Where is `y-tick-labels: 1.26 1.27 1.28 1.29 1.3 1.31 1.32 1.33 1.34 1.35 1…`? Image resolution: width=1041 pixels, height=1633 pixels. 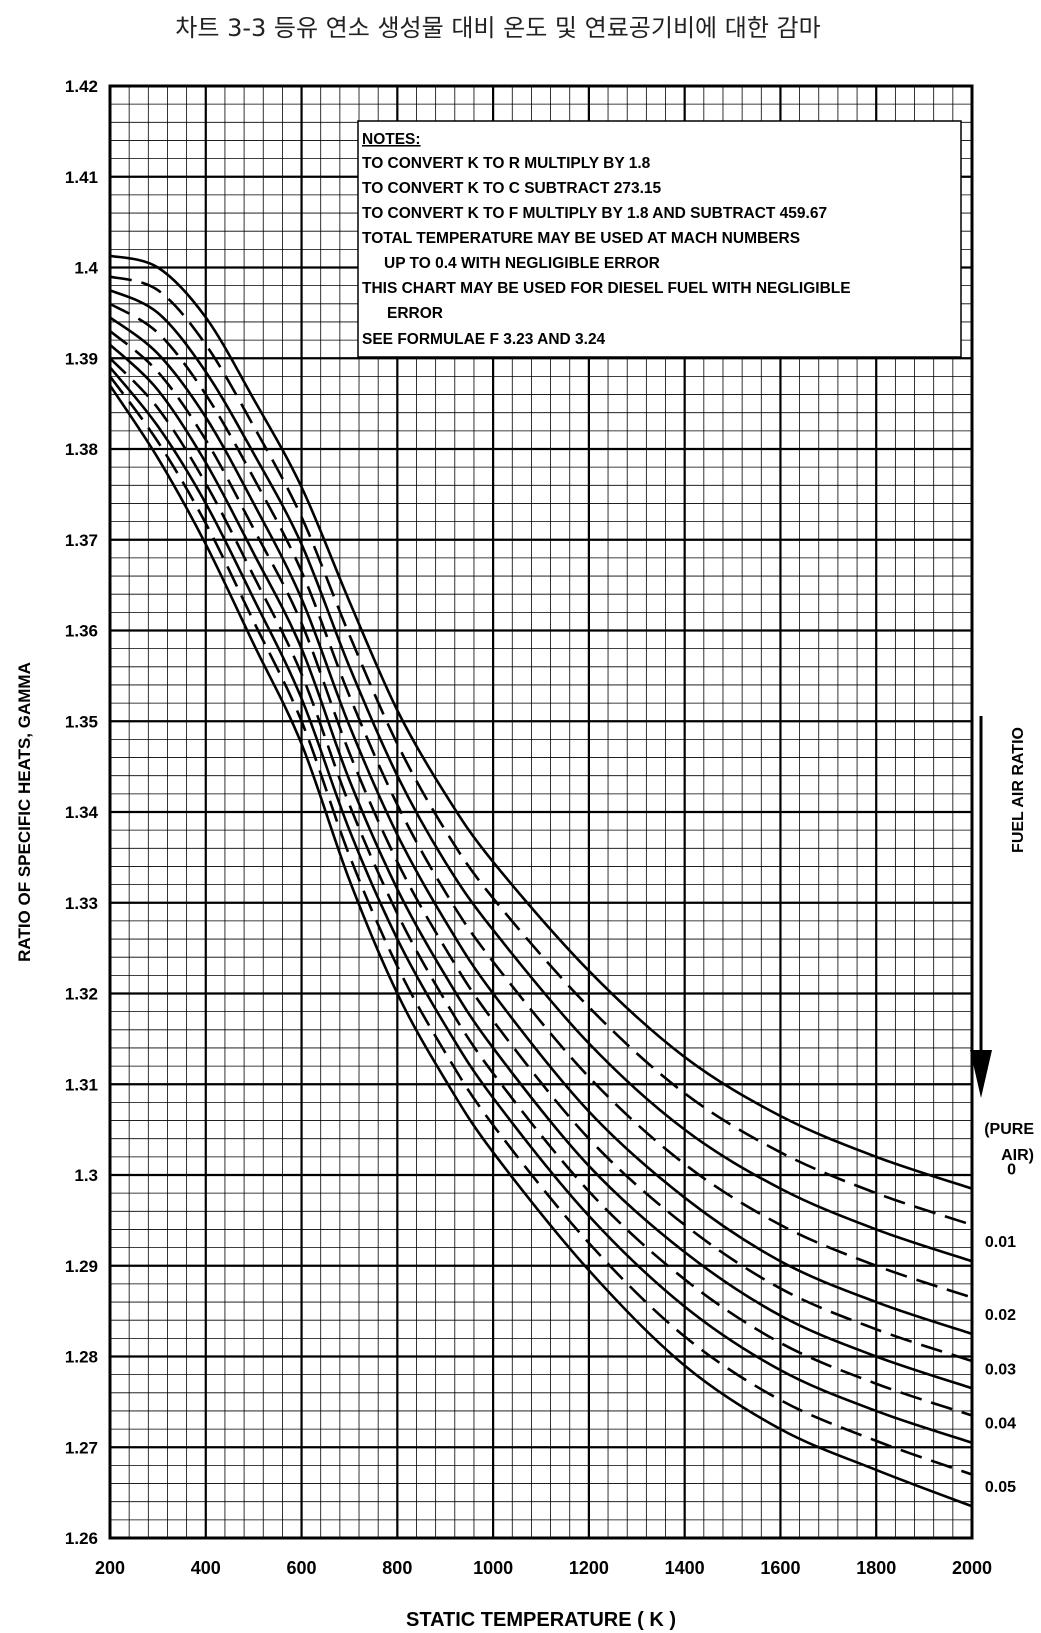
y-tick-labels: 1.26 1.27 1.28 1.29 1.3 1.31 1.32 1.33 1.34 1.35 1… is located at coordinates (82, 812).